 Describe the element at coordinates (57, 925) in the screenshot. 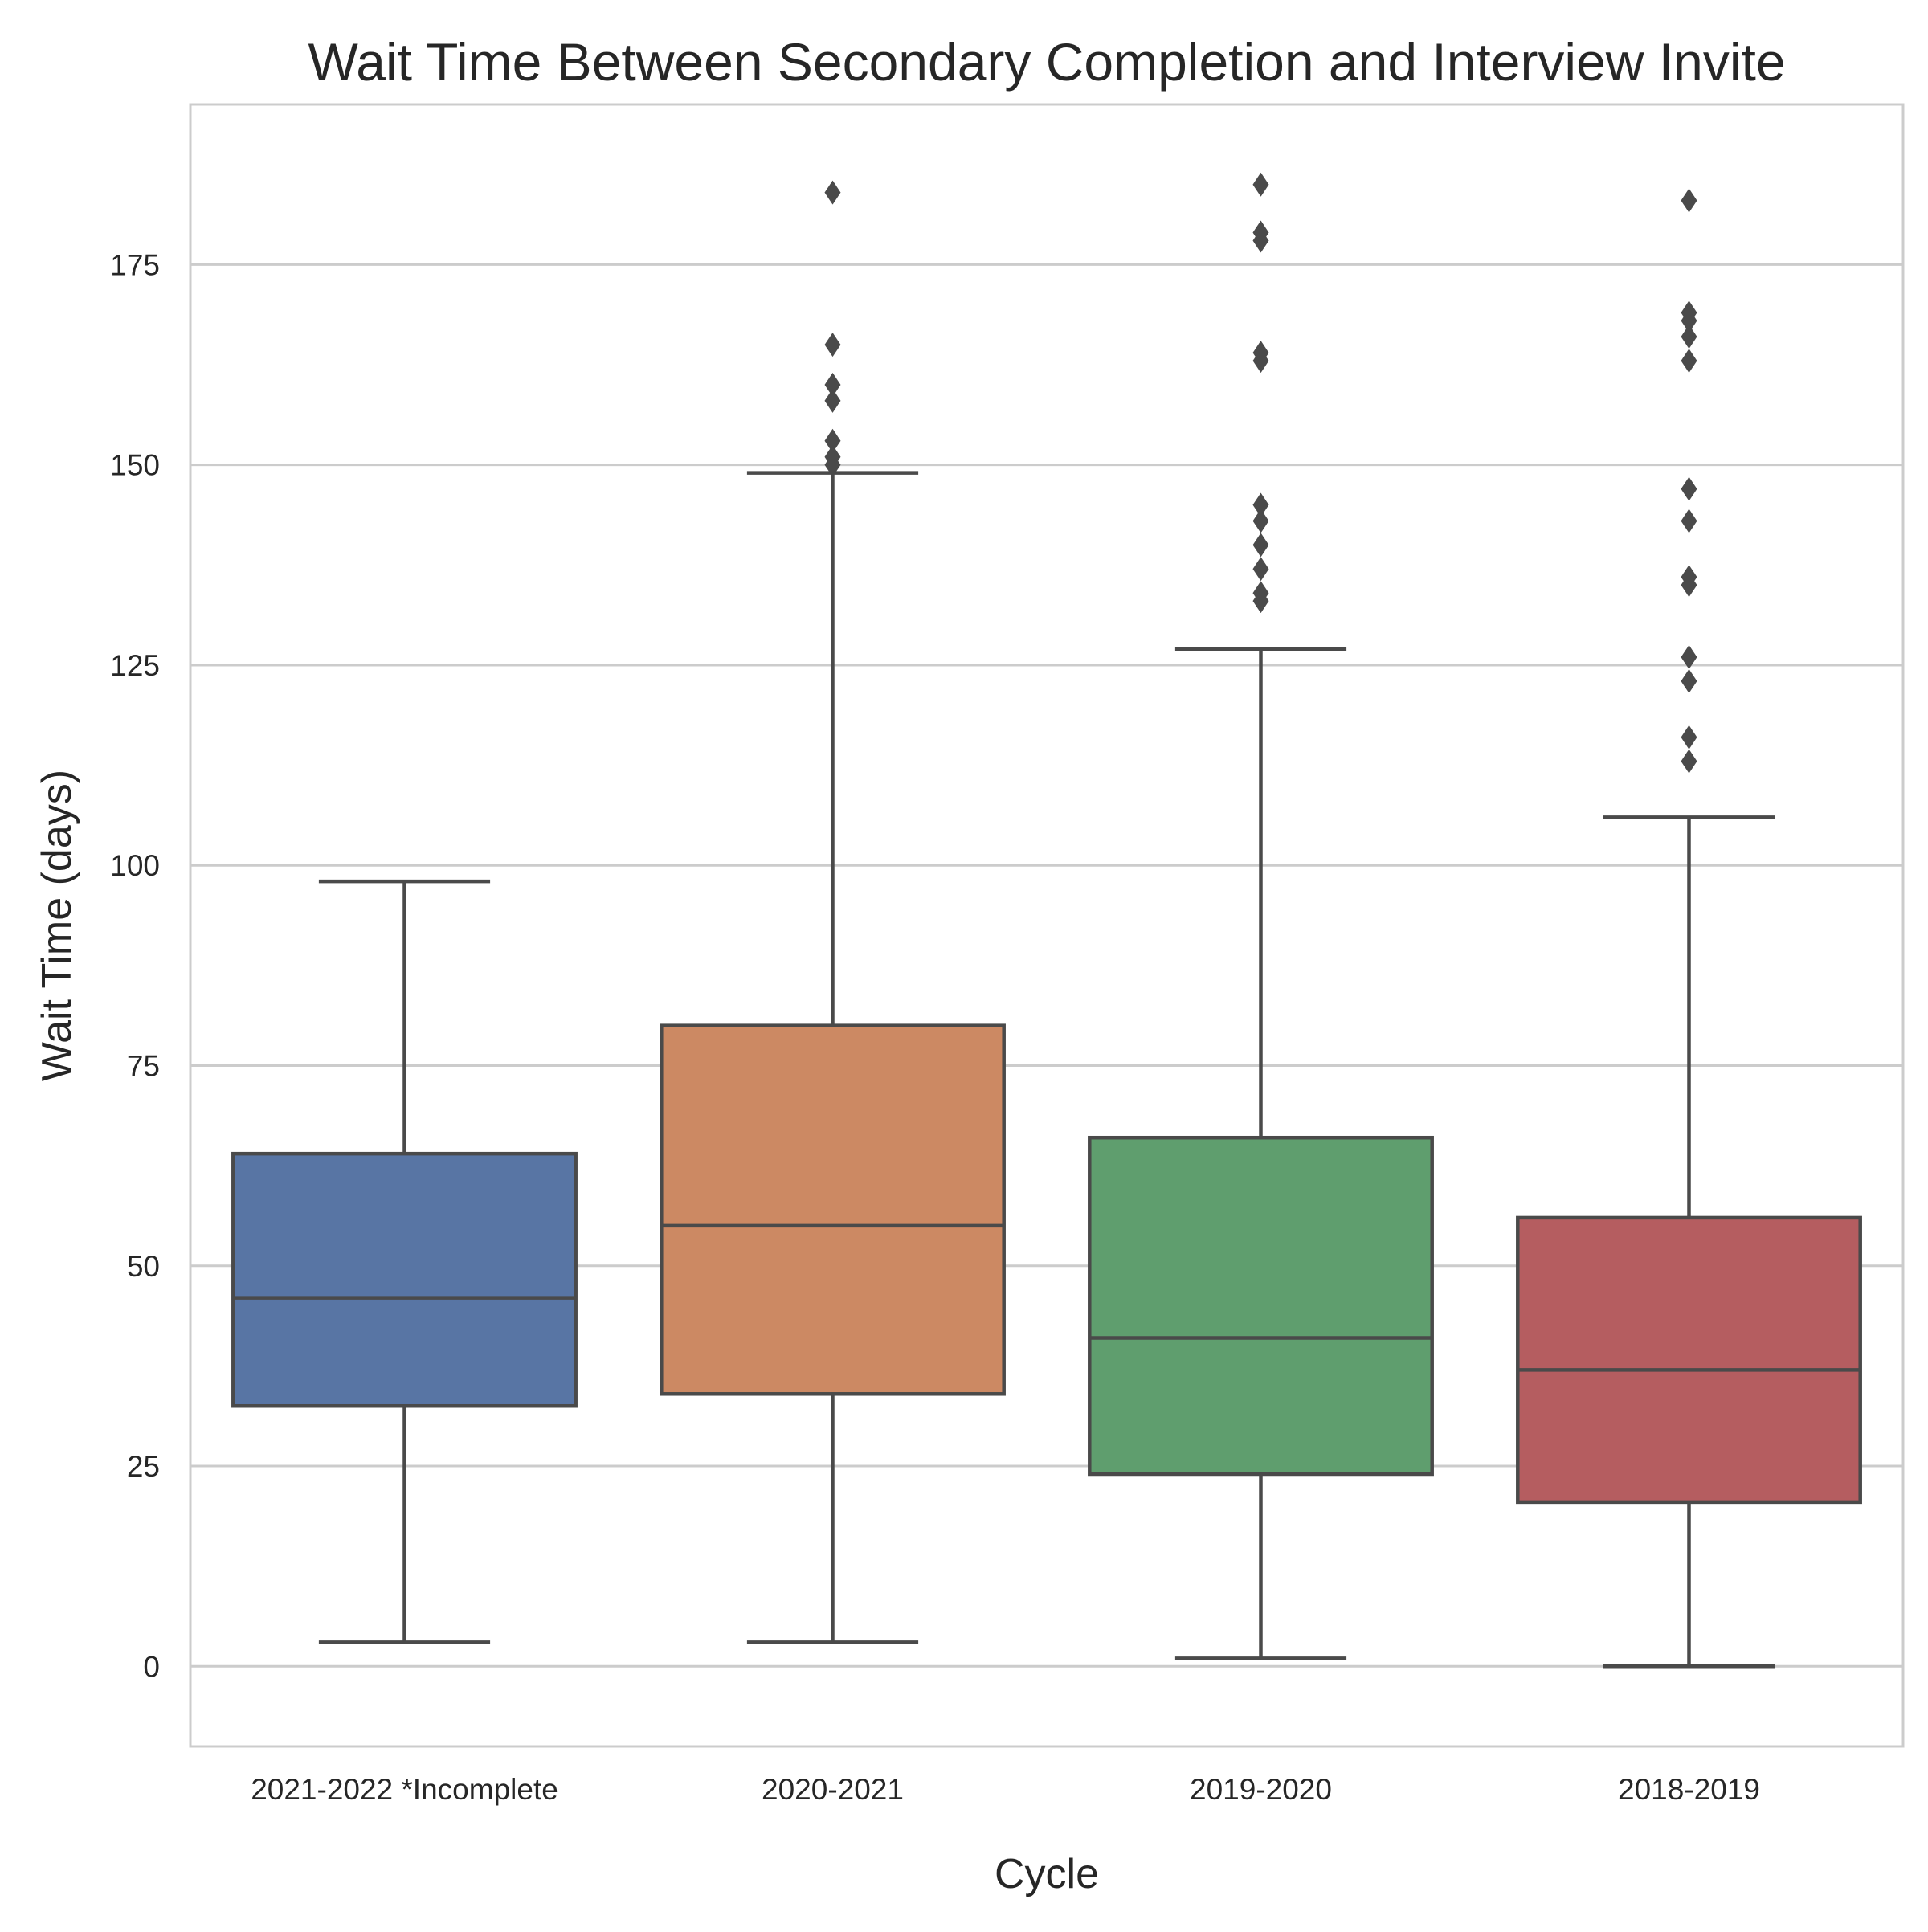

I see `y-axis-title: Wait Time (days)` at that location.